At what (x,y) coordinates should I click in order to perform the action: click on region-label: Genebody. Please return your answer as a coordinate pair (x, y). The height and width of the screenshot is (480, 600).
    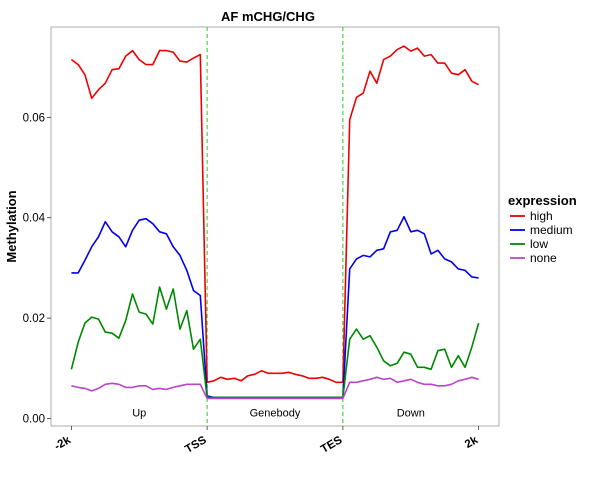
    Looking at the image, I should click on (275, 413).